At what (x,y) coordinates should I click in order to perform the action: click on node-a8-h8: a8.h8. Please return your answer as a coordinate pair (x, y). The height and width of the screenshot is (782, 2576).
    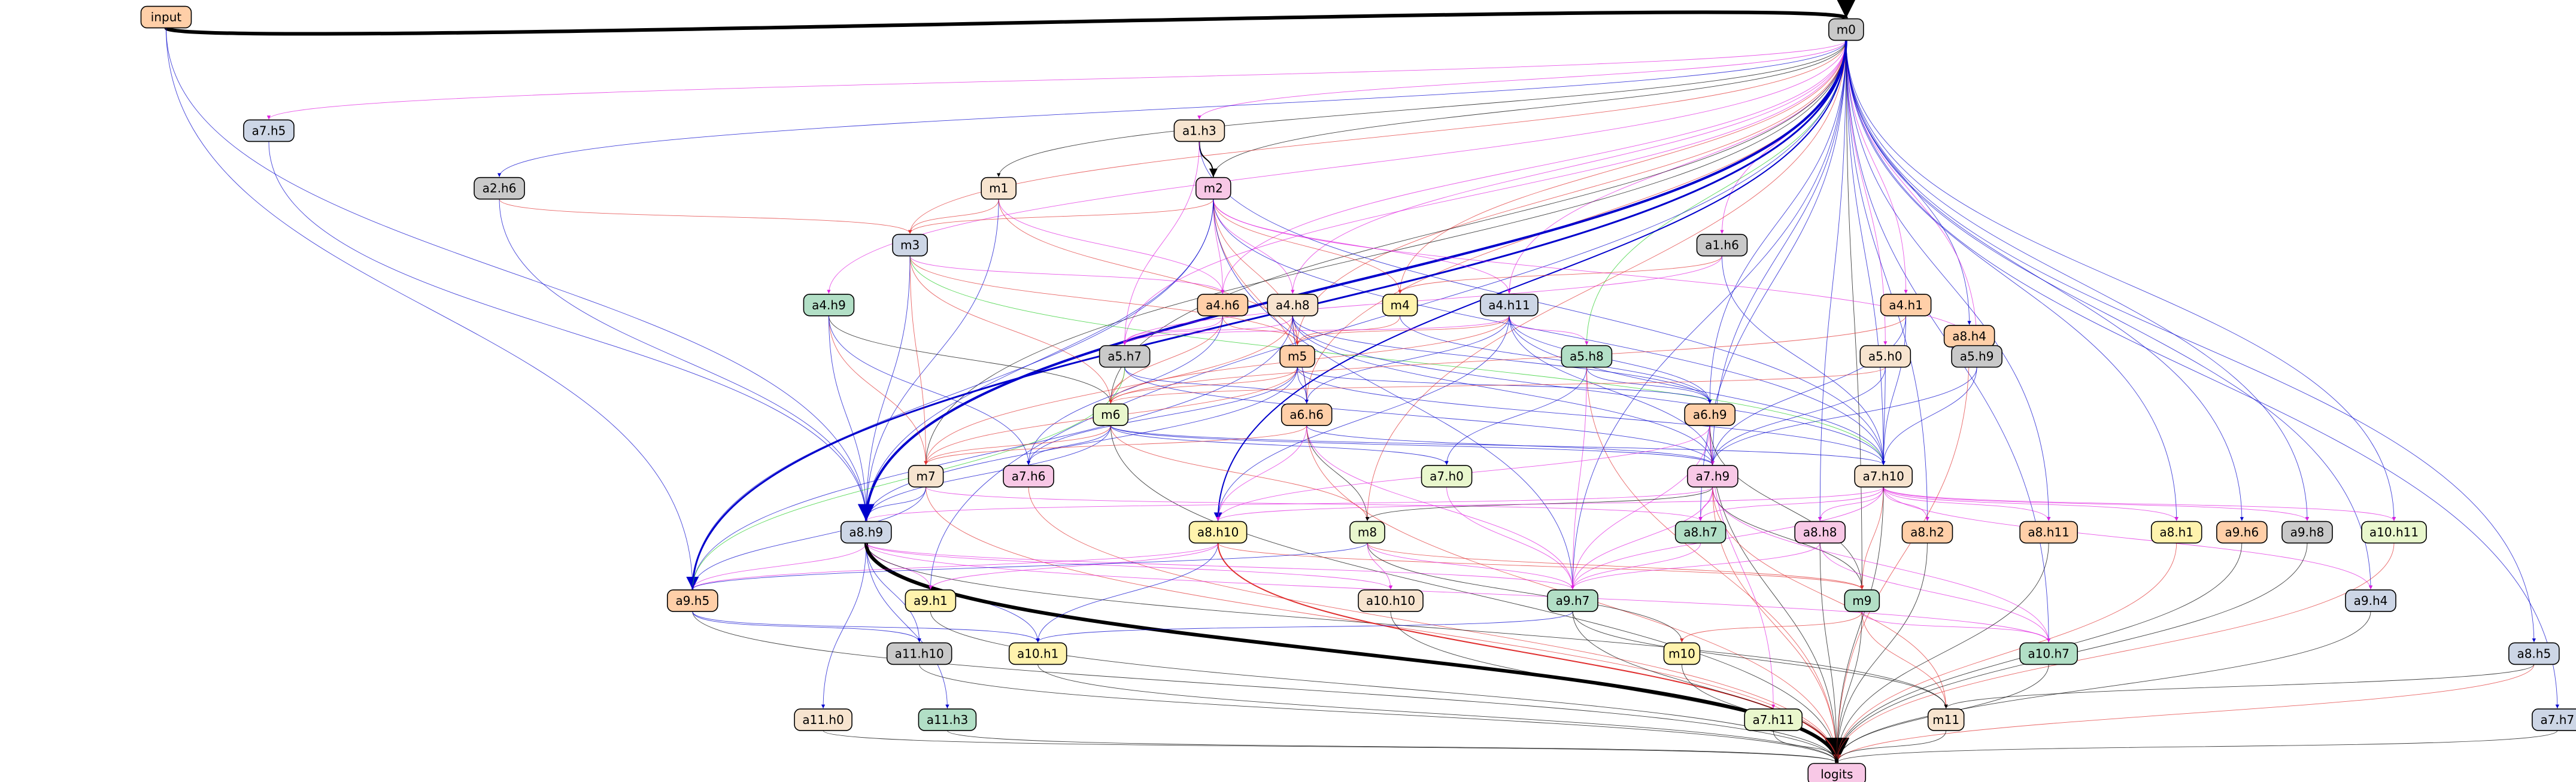
    Looking at the image, I should click on (1820, 532).